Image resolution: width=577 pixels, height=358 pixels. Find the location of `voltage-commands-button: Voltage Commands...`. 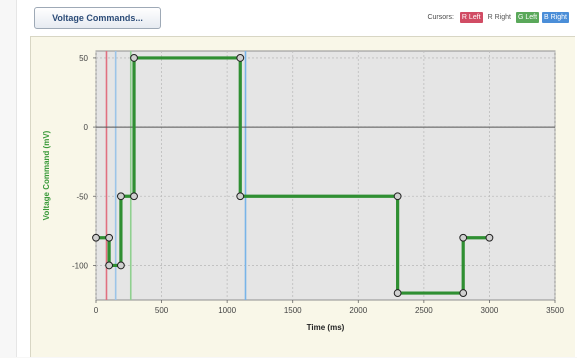

voltage-commands-button: Voltage Commands... is located at coordinates (97, 18).